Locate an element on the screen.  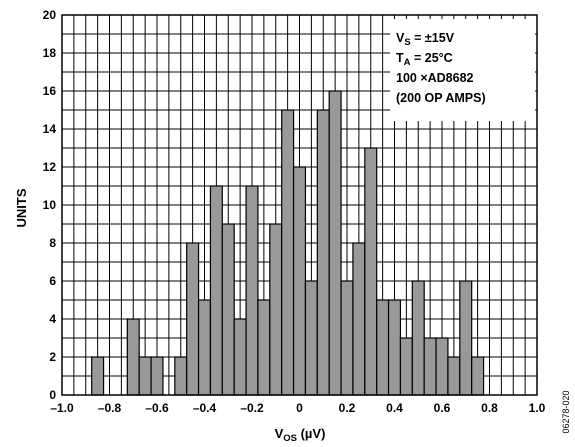
x-tick-label: –1.0 is located at coordinates (62, 408).